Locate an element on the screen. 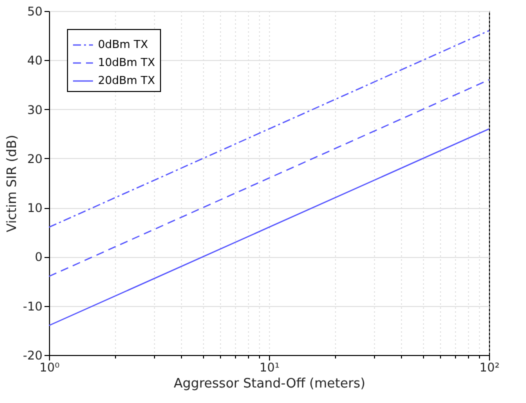 This screenshot has height=403, width=526. y-tick-label: 0 is located at coordinates (38, 257).